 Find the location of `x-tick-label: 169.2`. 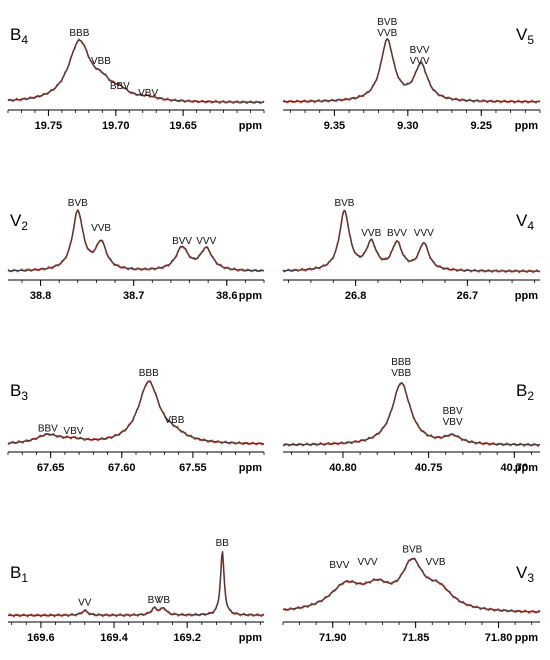

x-tick-label: 169.2 is located at coordinates (187, 638).